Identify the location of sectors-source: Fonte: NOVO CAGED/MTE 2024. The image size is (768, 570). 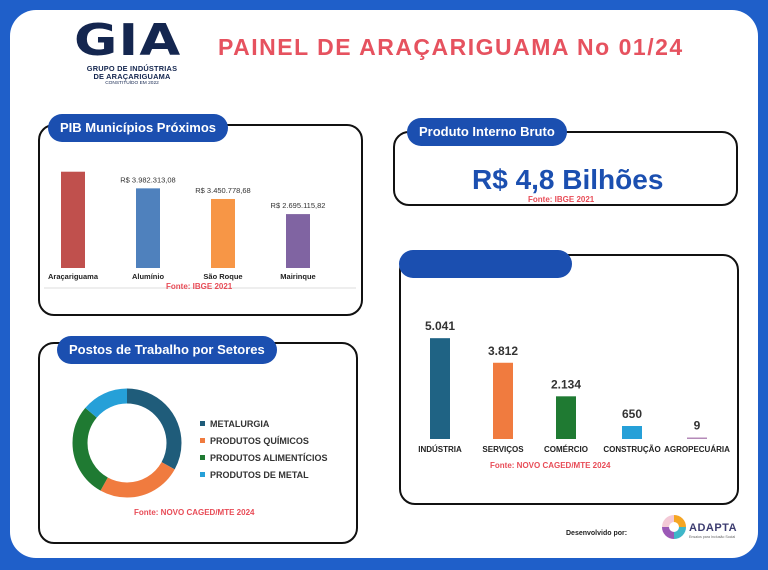
(550, 465).